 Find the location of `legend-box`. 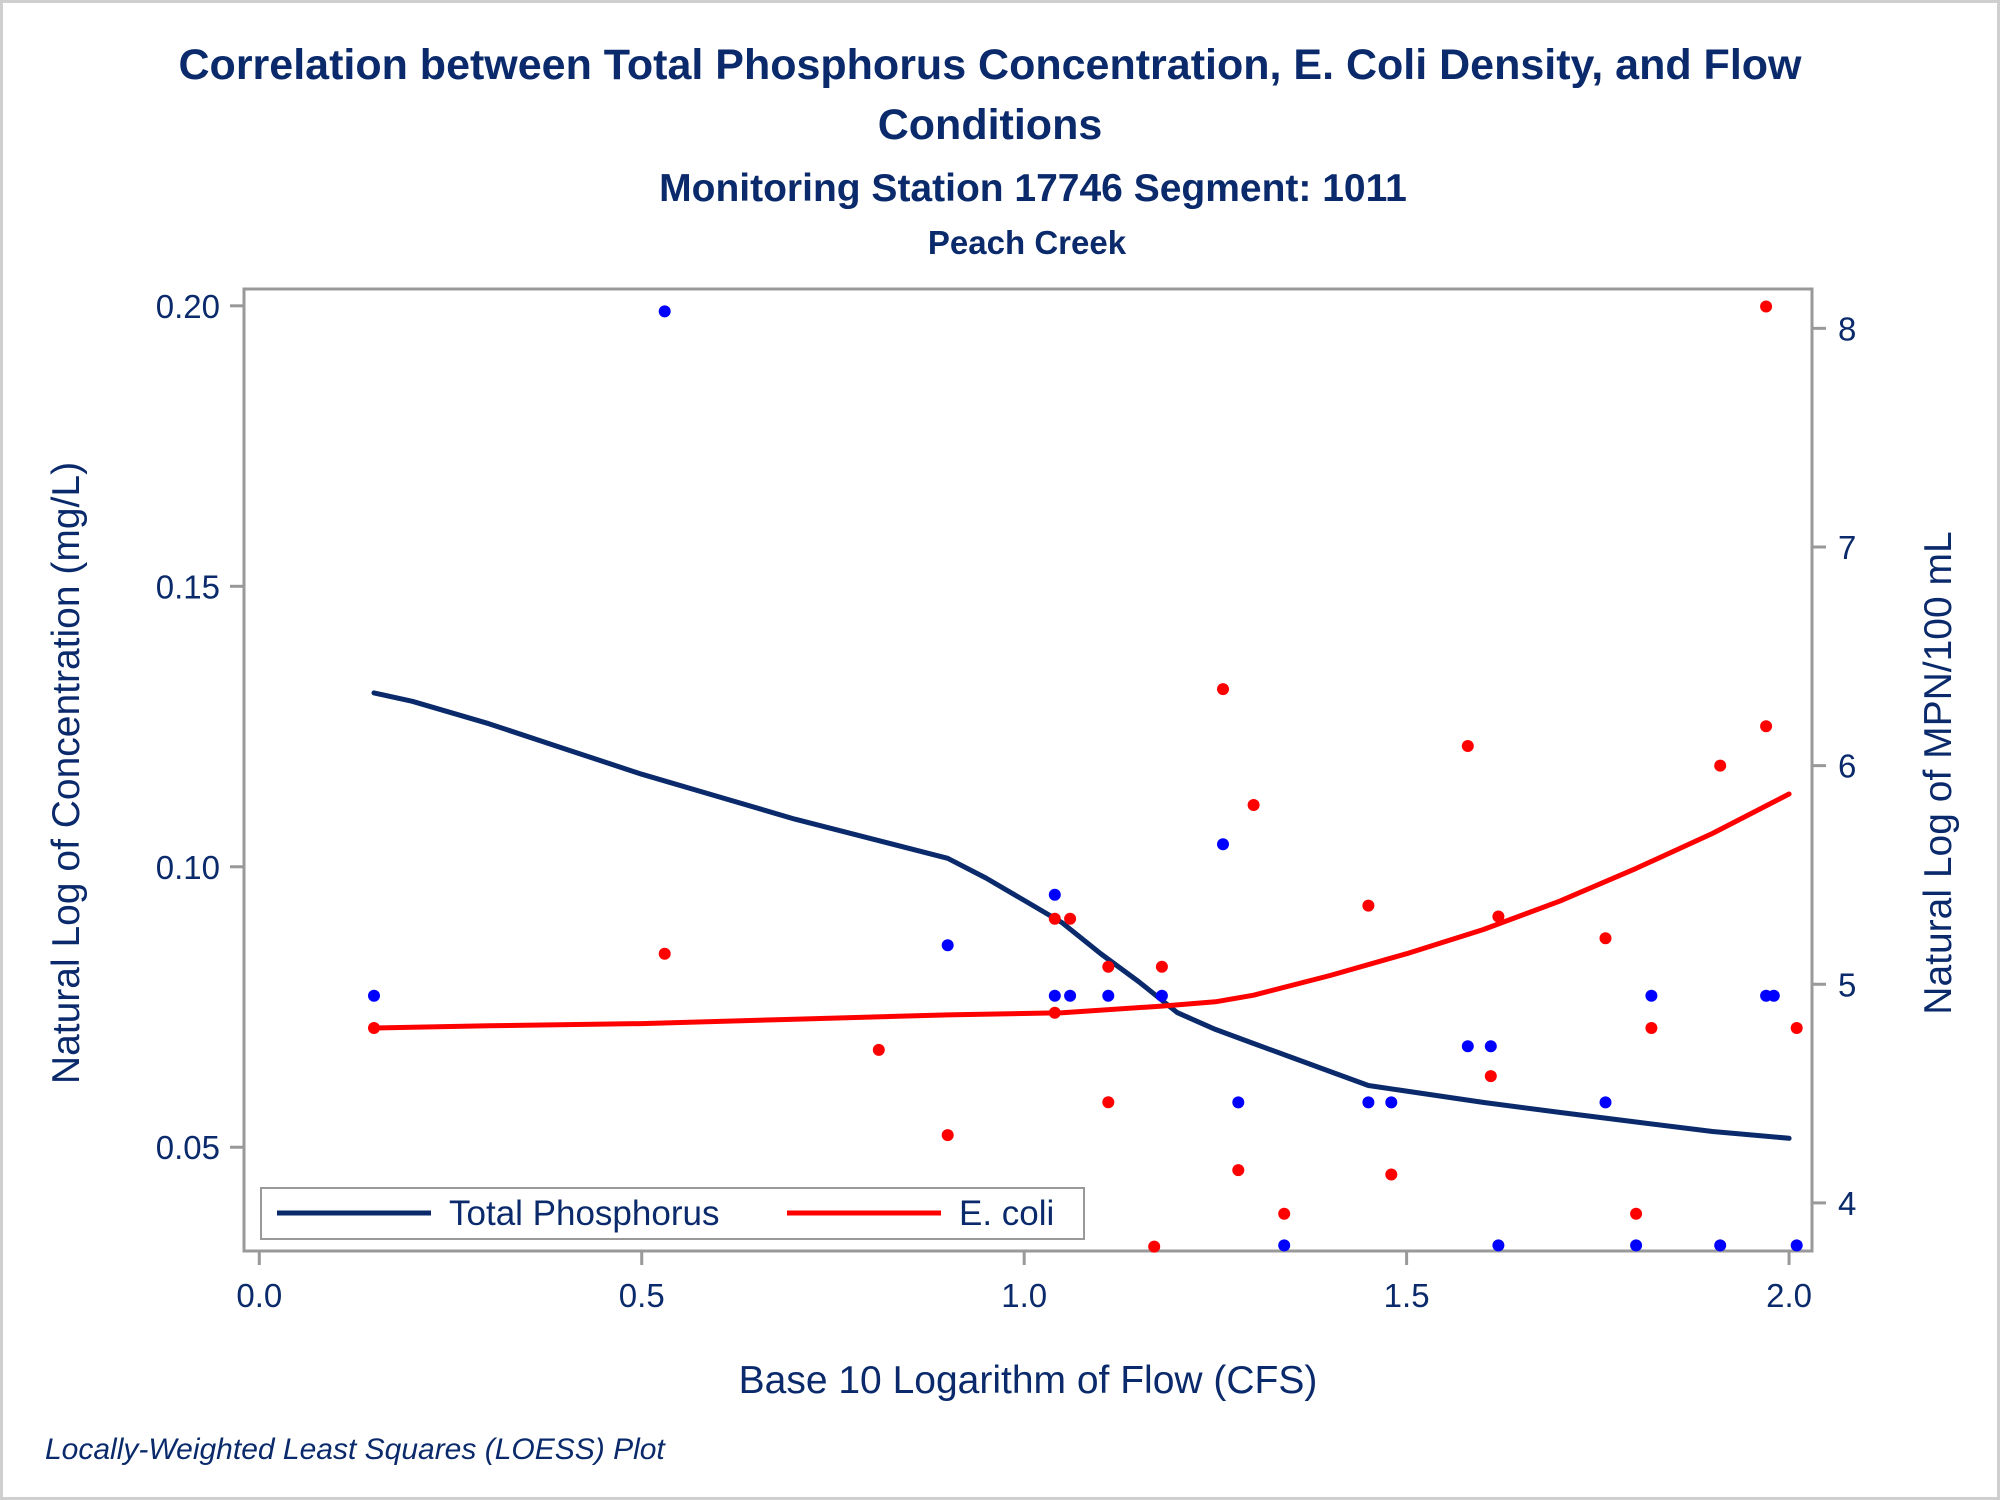

legend-box is located at coordinates (672, 1213).